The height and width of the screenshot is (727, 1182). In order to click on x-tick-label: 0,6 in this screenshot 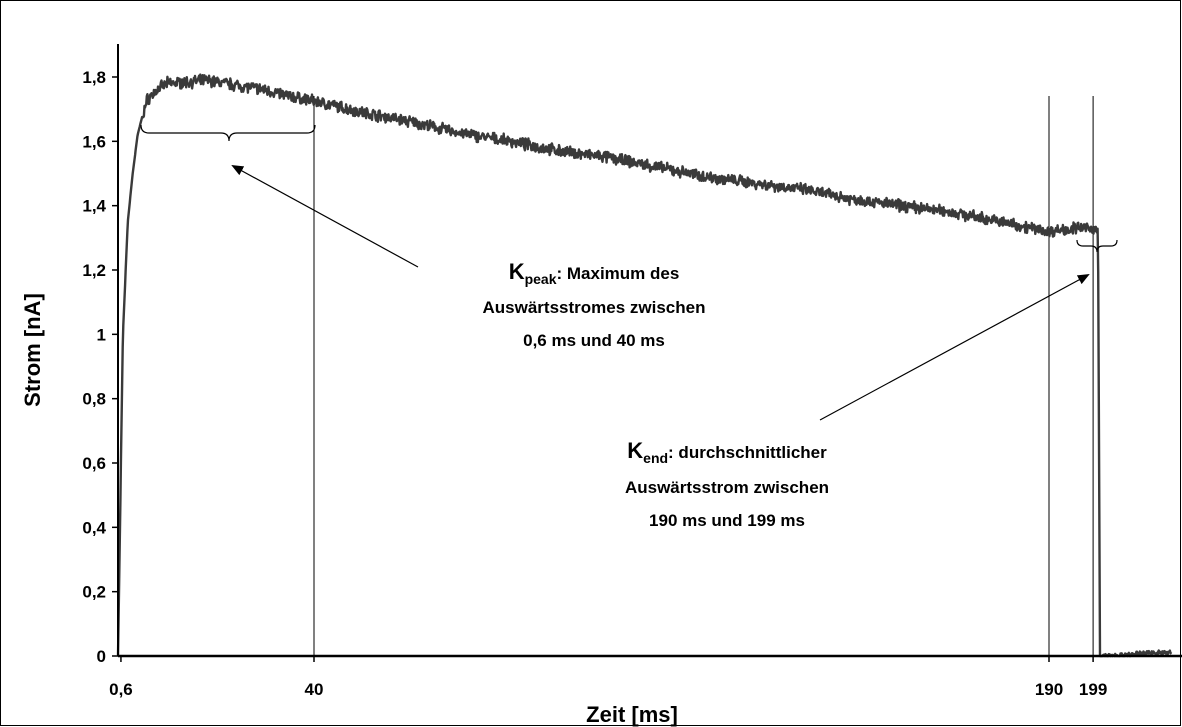, I will do `click(121, 689)`.